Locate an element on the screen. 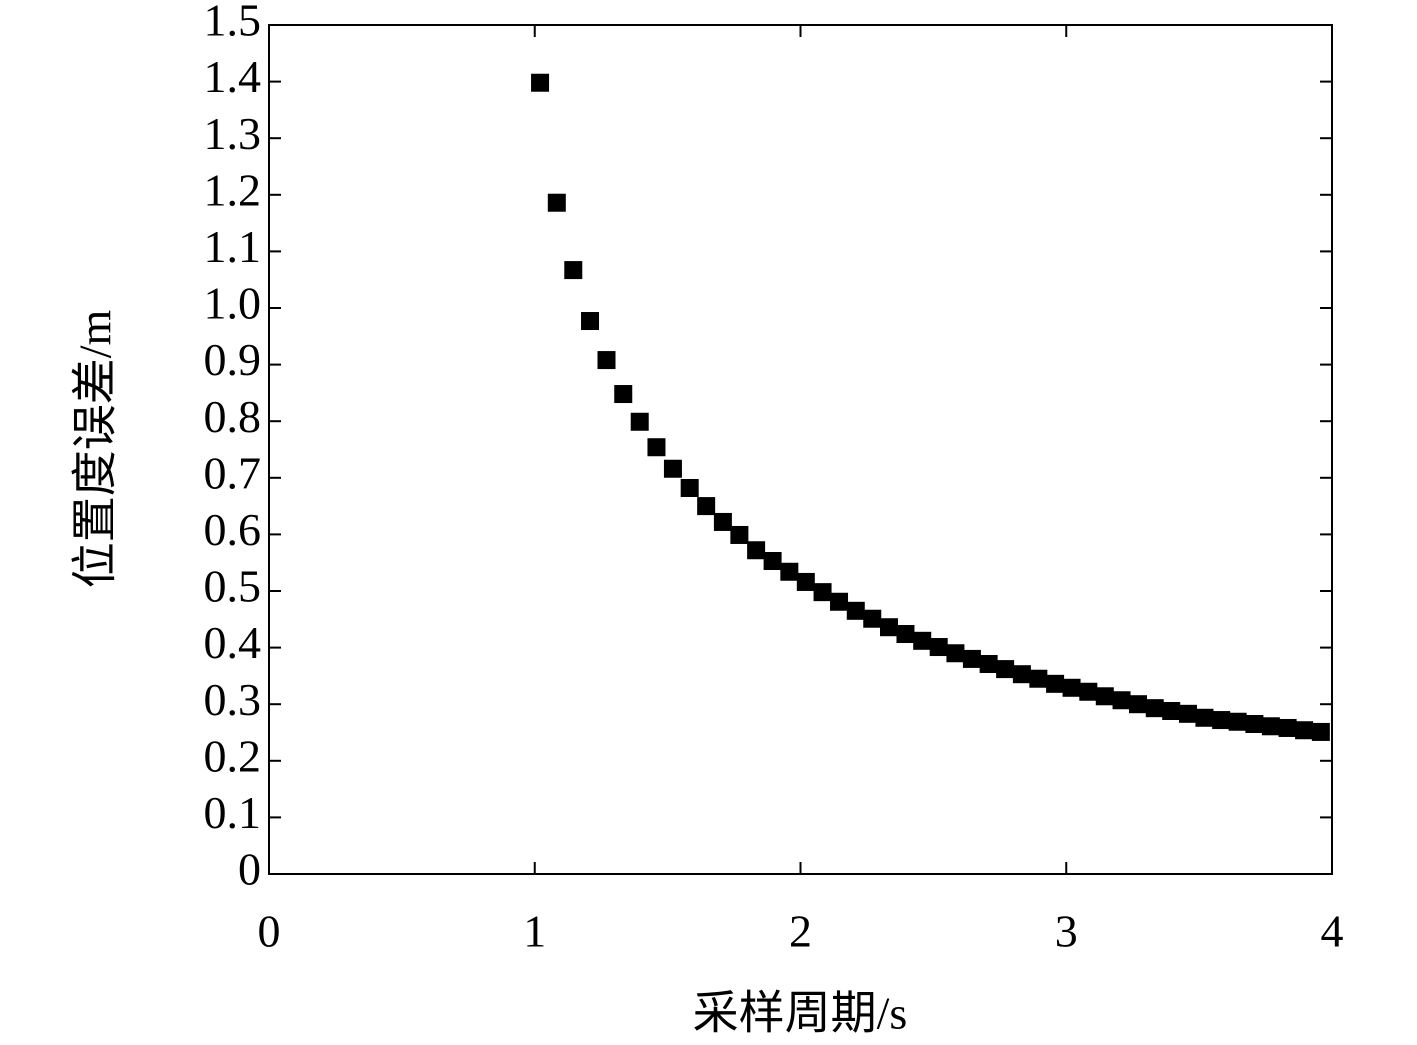  x-tick-label: 0 is located at coordinates (269, 931).